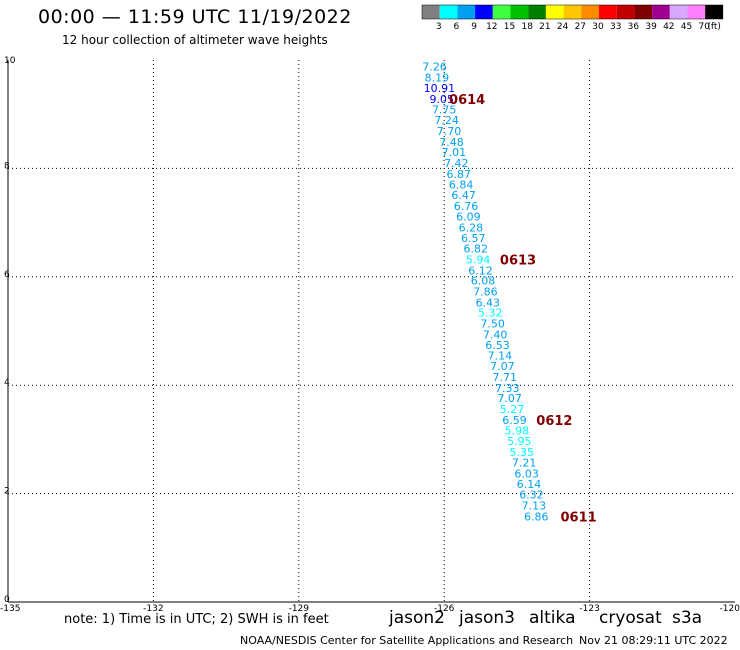 The width and height of the screenshot is (740, 650). I want to click on legend-bin-label: 9, so click(474, 27).